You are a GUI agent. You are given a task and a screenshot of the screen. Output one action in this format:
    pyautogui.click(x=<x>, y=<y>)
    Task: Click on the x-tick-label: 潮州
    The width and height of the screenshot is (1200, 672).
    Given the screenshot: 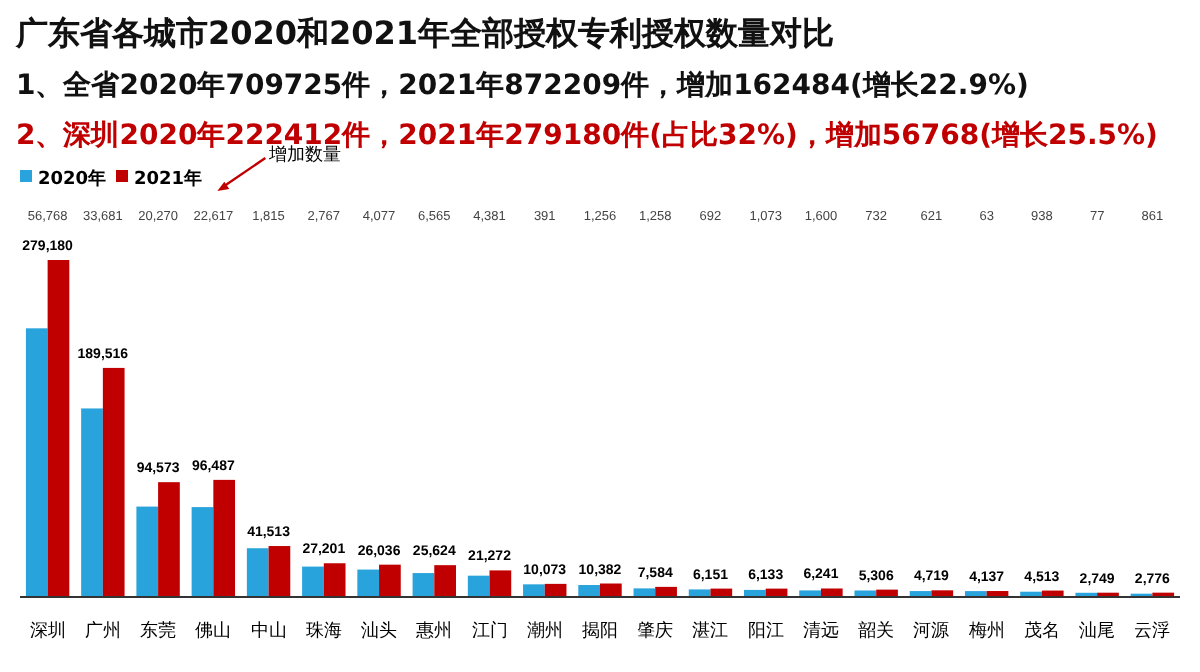 What is the action you would take?
    pyautogui.click(x=544, y=631)
    